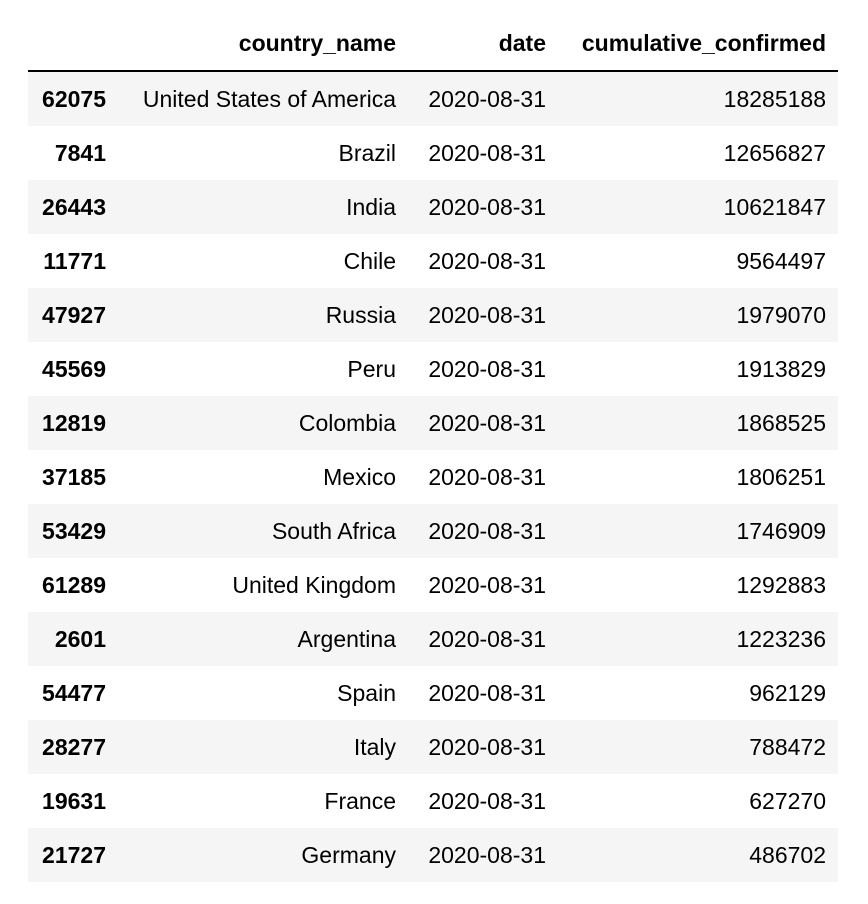  I want to click on cell-country-name: Germany, so click(263, 855).